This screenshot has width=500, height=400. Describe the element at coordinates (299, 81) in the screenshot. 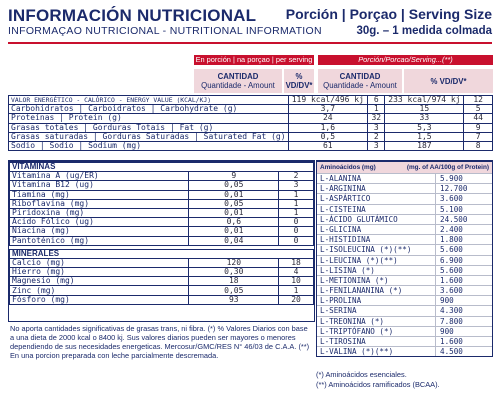

I see `vd-header-1: % VD/DV*` at that location.